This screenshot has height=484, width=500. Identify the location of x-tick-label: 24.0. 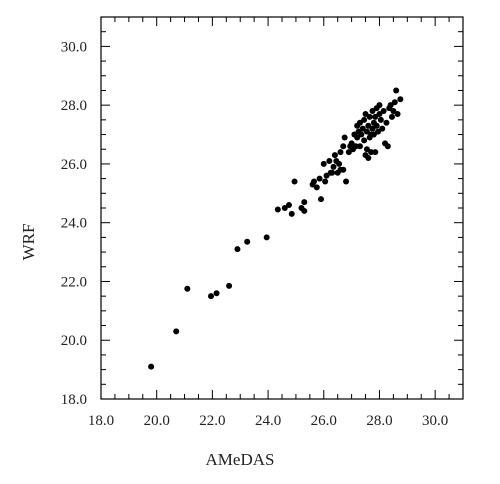
(268, 421).